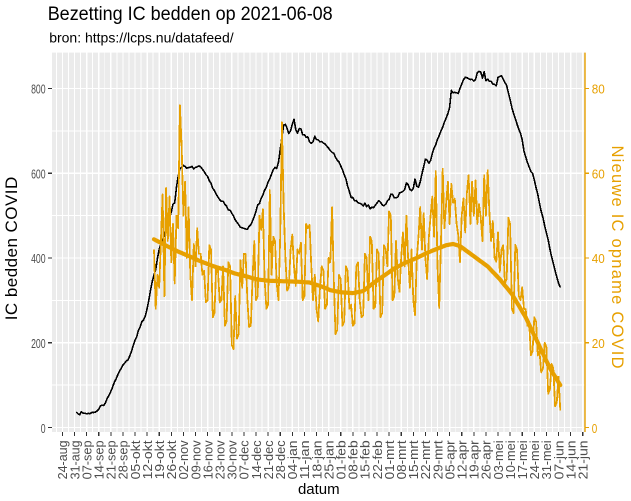  What do you see at coordinates (438, 460) in the screenshot?
I see `svg-text: 29-mrt` at bounding box center [438, 460].